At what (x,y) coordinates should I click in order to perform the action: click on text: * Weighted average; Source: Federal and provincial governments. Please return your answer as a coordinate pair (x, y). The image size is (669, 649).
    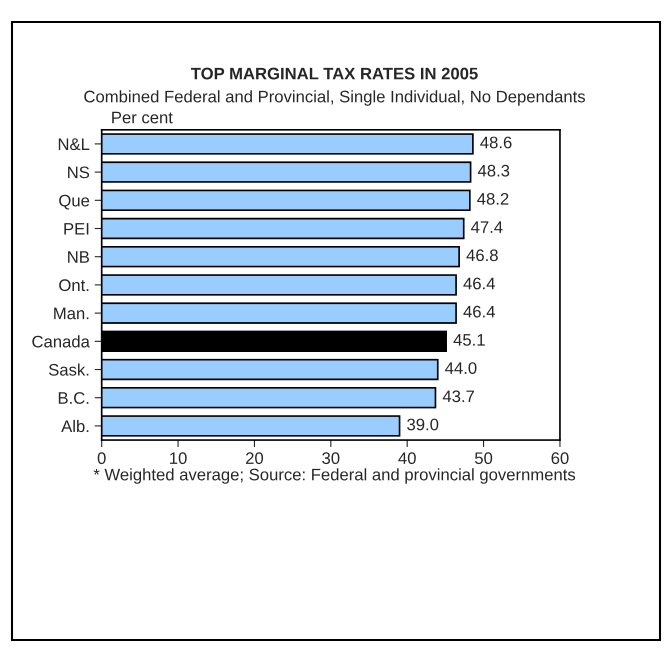
    Looking at the image, I should click on (335, 476).